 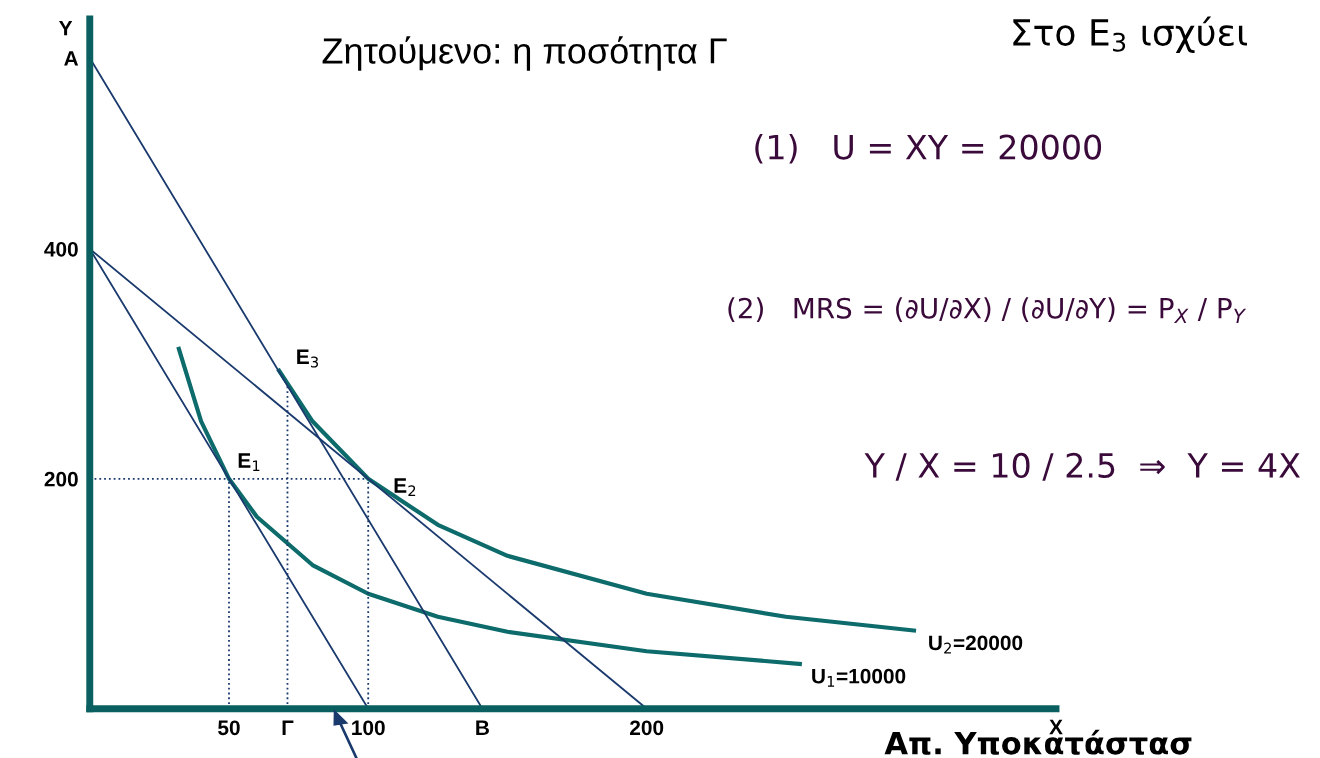 I want to click on chart-title: Ζητούμενο: η ποσότητα Γ, so click(x=524, y=53).